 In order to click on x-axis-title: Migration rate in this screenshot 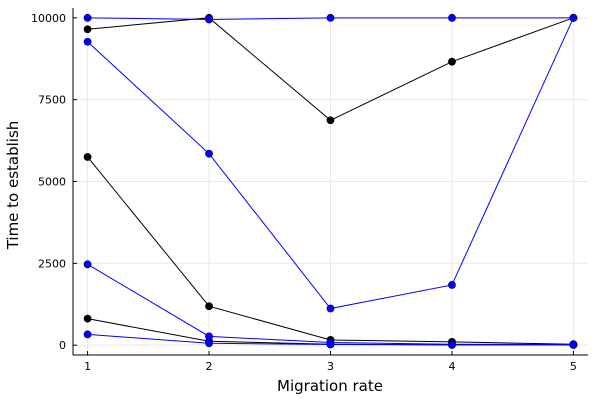, I will do `click(330, 386)`.